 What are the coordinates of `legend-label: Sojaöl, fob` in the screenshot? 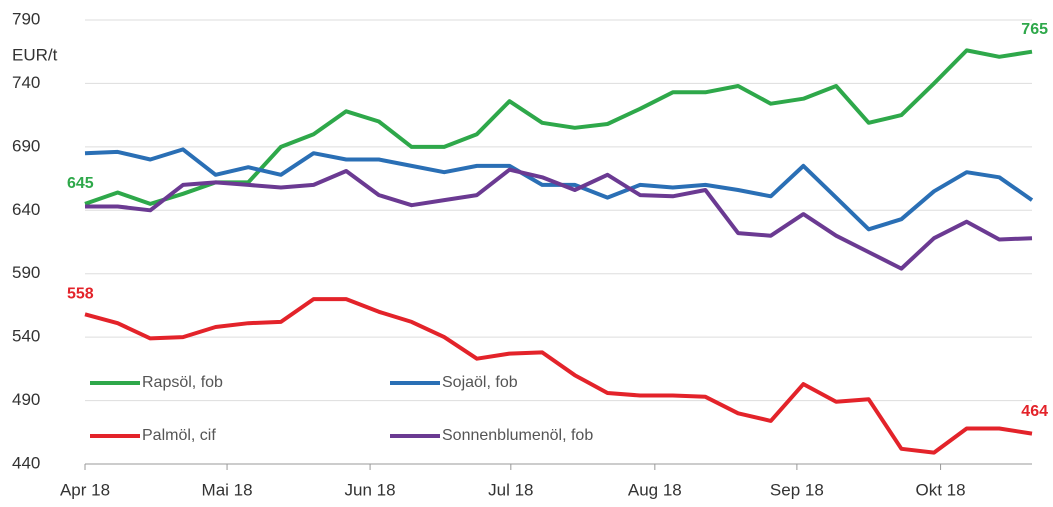 It's located at (480, 382).